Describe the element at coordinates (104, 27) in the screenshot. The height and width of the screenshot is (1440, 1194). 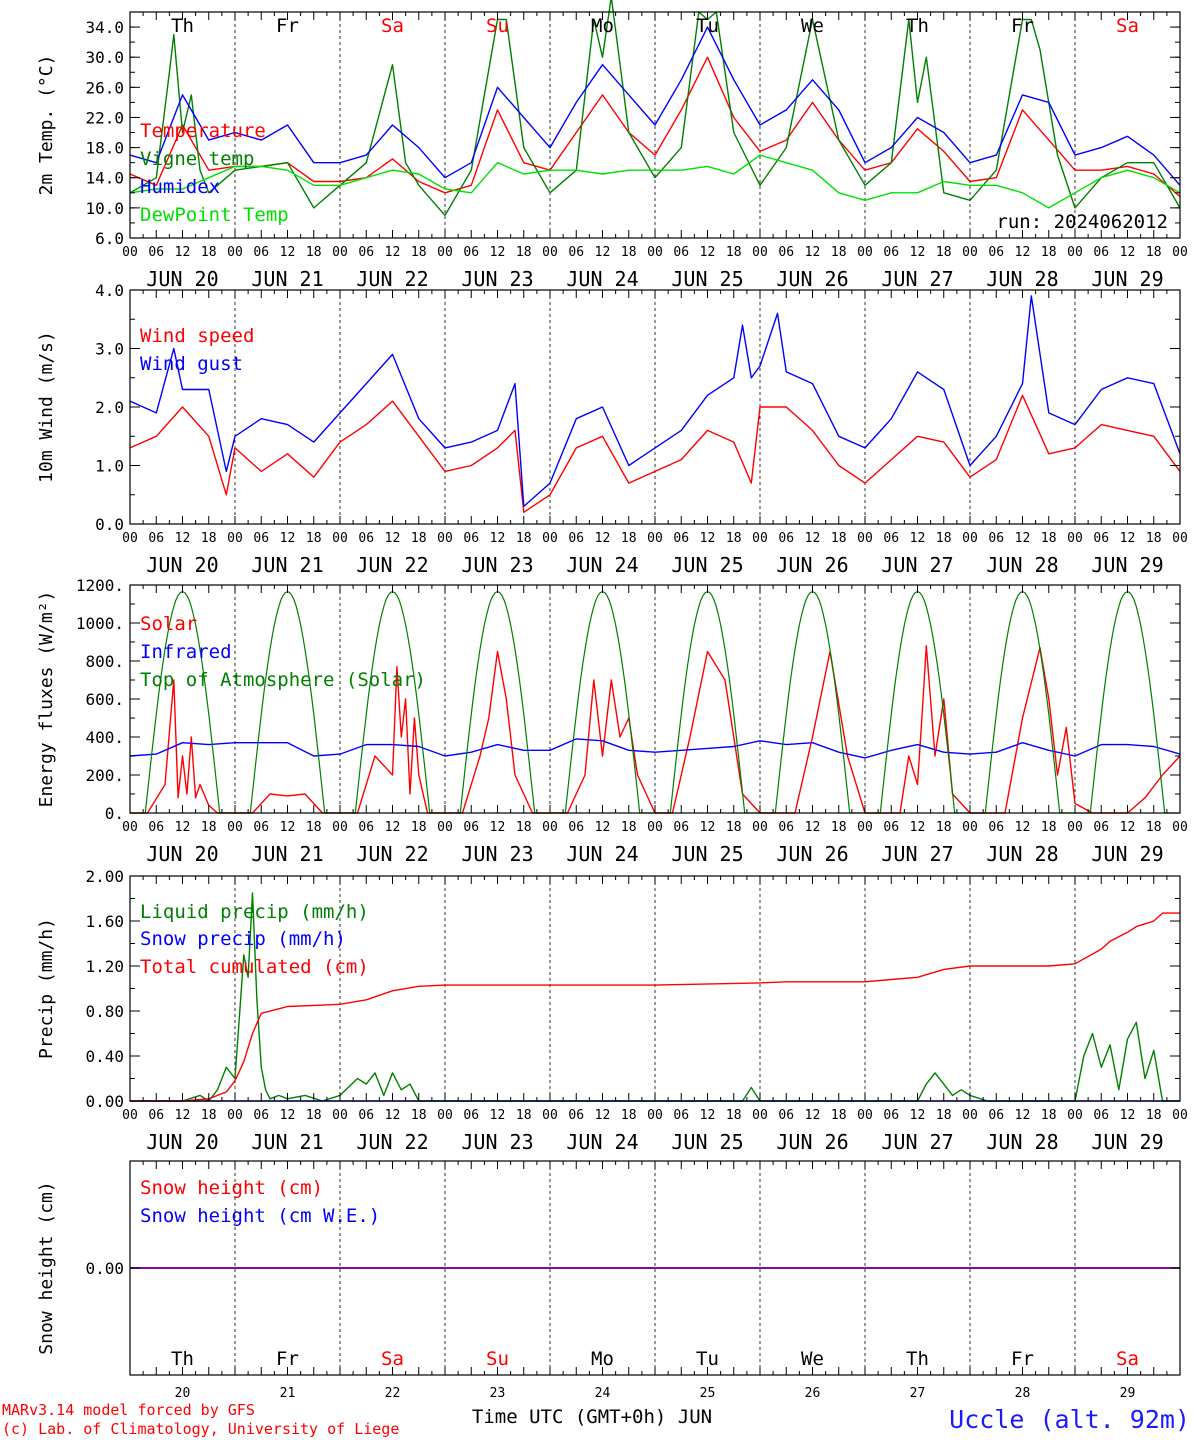
I see `y-tick-label: 34.0` at that location.